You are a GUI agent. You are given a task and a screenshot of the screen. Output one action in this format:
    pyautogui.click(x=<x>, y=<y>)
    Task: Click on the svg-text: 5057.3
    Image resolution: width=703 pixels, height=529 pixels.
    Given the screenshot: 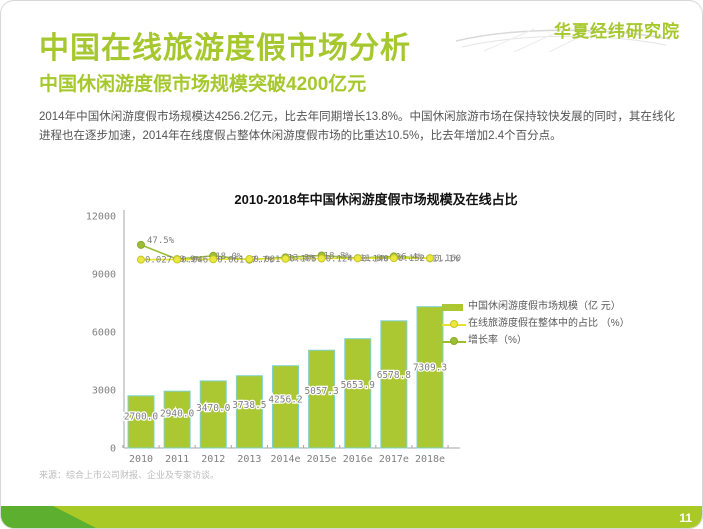 What is the action you would take?
    pyautogui.click(x=321, y=391)
    